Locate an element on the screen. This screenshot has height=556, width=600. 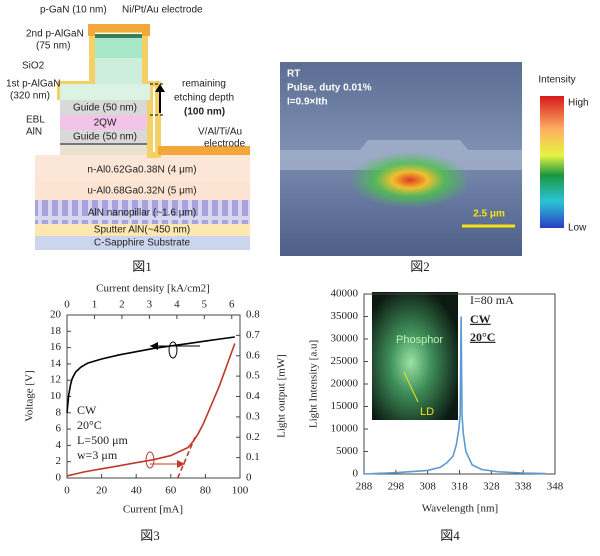
y-tick-label: 20000 is located at coordinates (345, 384).